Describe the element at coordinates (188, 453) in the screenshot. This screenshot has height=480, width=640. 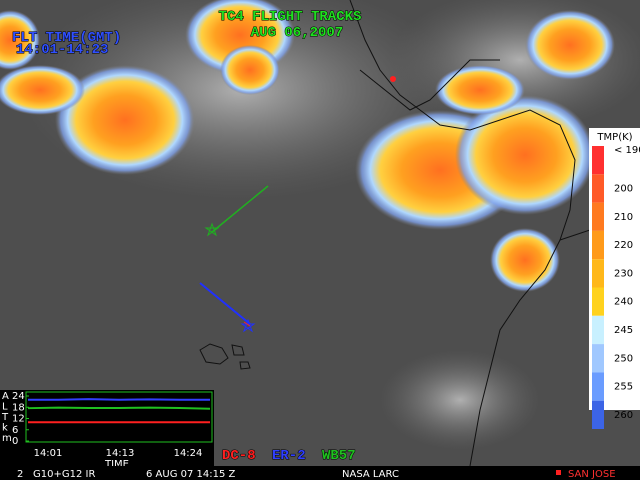
I see `x-tick-label: 14:24` at that location.